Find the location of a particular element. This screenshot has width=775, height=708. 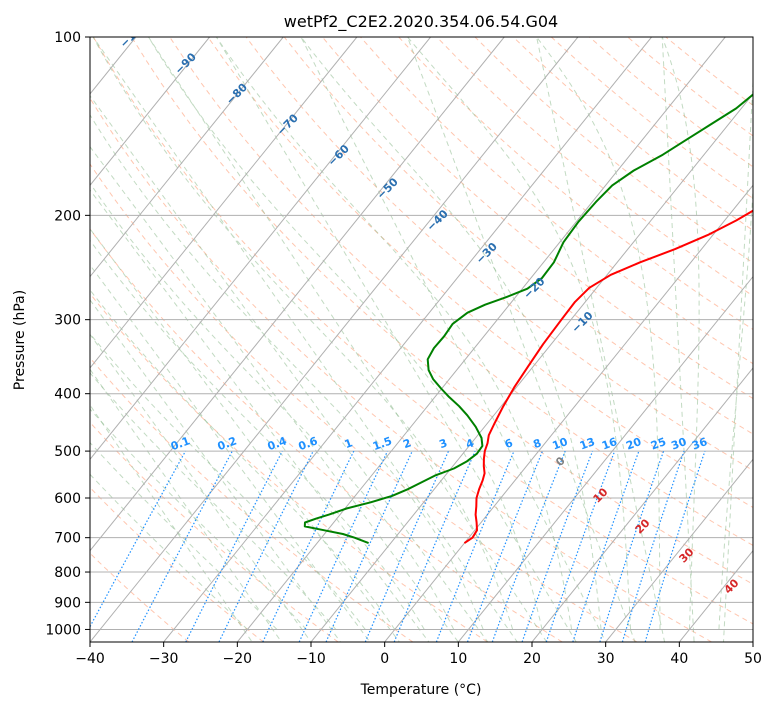

y-tick-label: 900 is located at coordinates (67, 603).